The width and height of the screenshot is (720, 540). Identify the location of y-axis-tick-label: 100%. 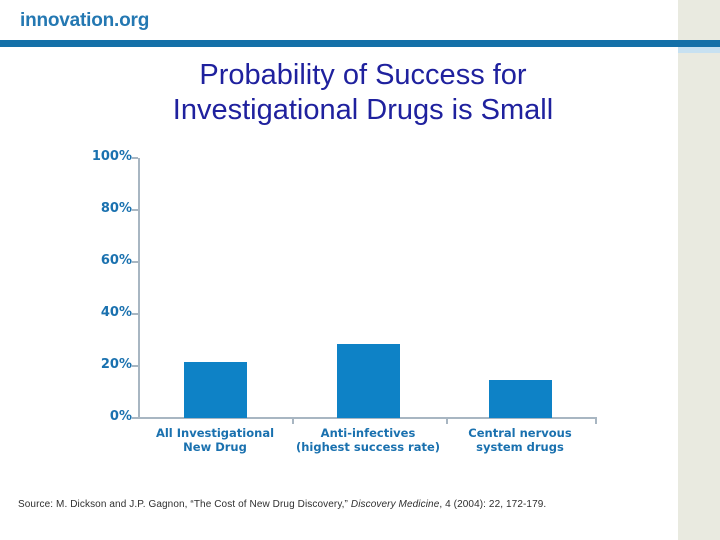
(111, 156).